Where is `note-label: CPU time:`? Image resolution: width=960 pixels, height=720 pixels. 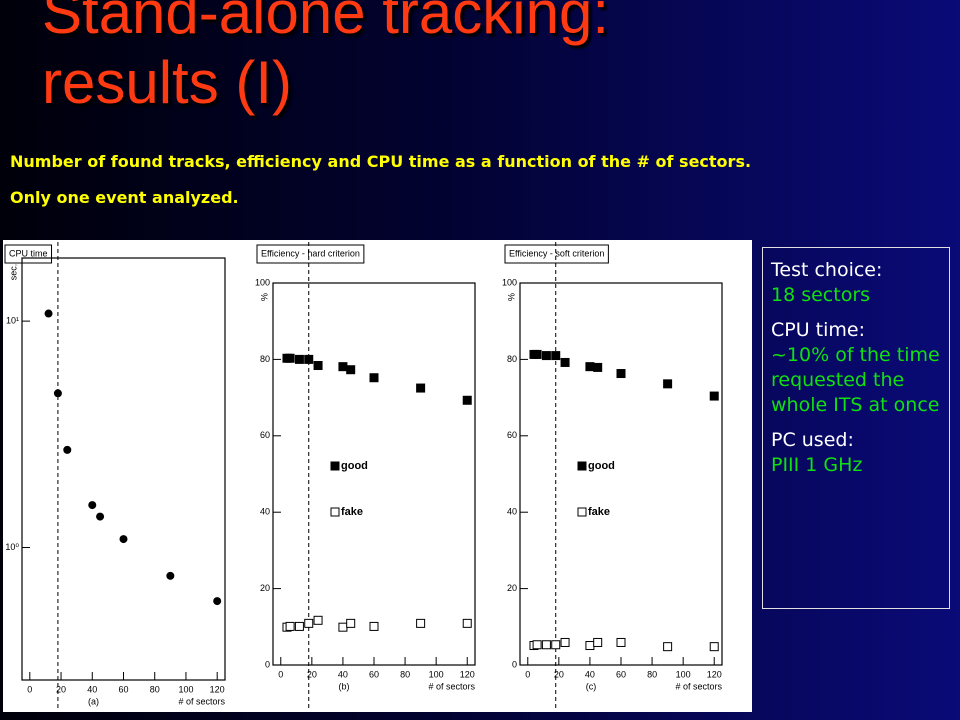
note-label: CPU time: is located at coordinates (818, 330).